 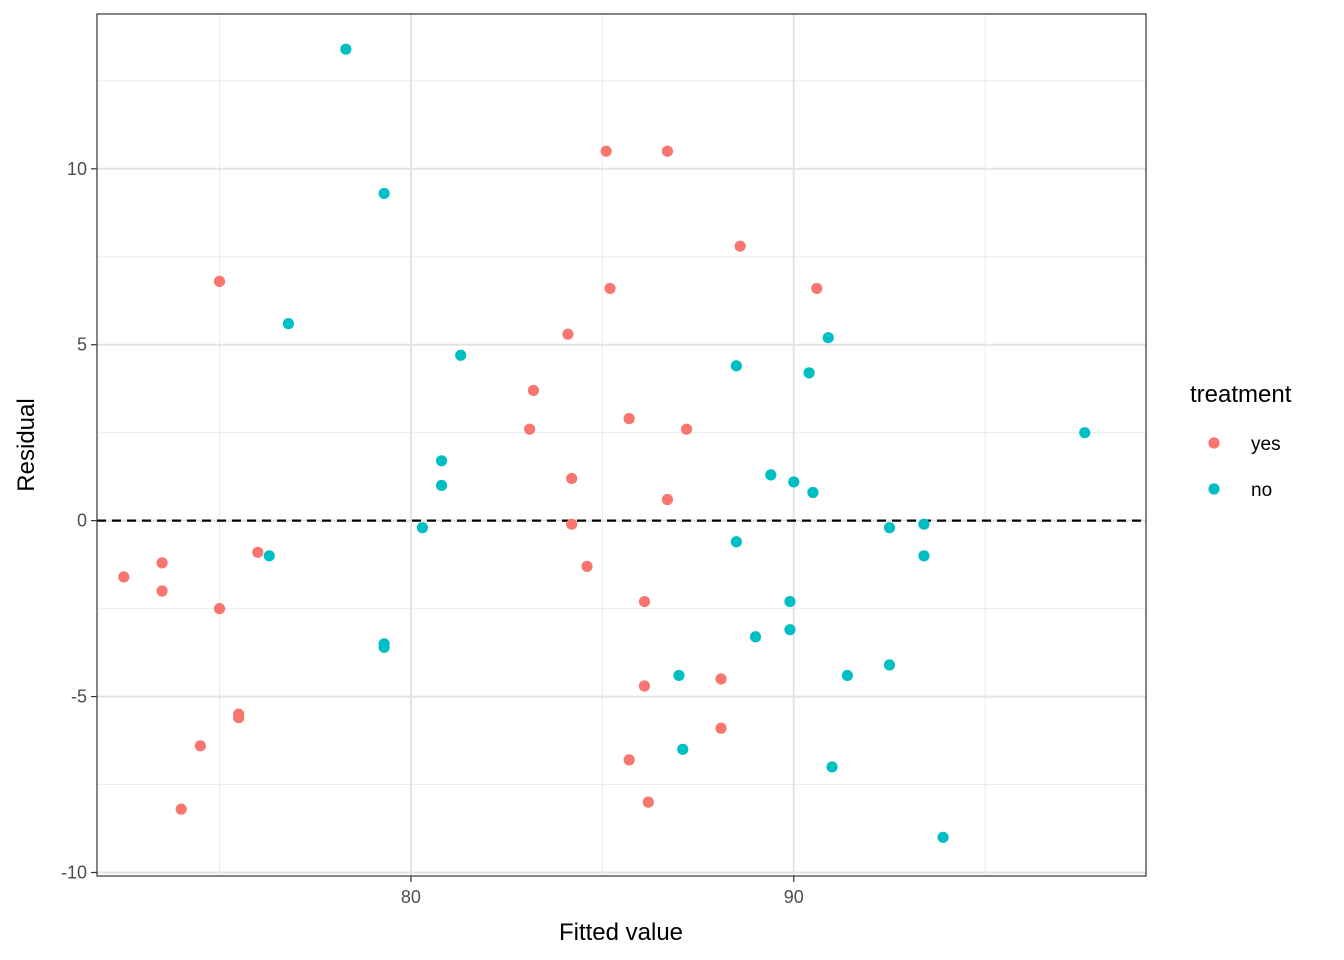 What do you see at coordinates (77, 169) in the screenshot?
I see `y-tick-label: 10` at bounding box center [77, 169].